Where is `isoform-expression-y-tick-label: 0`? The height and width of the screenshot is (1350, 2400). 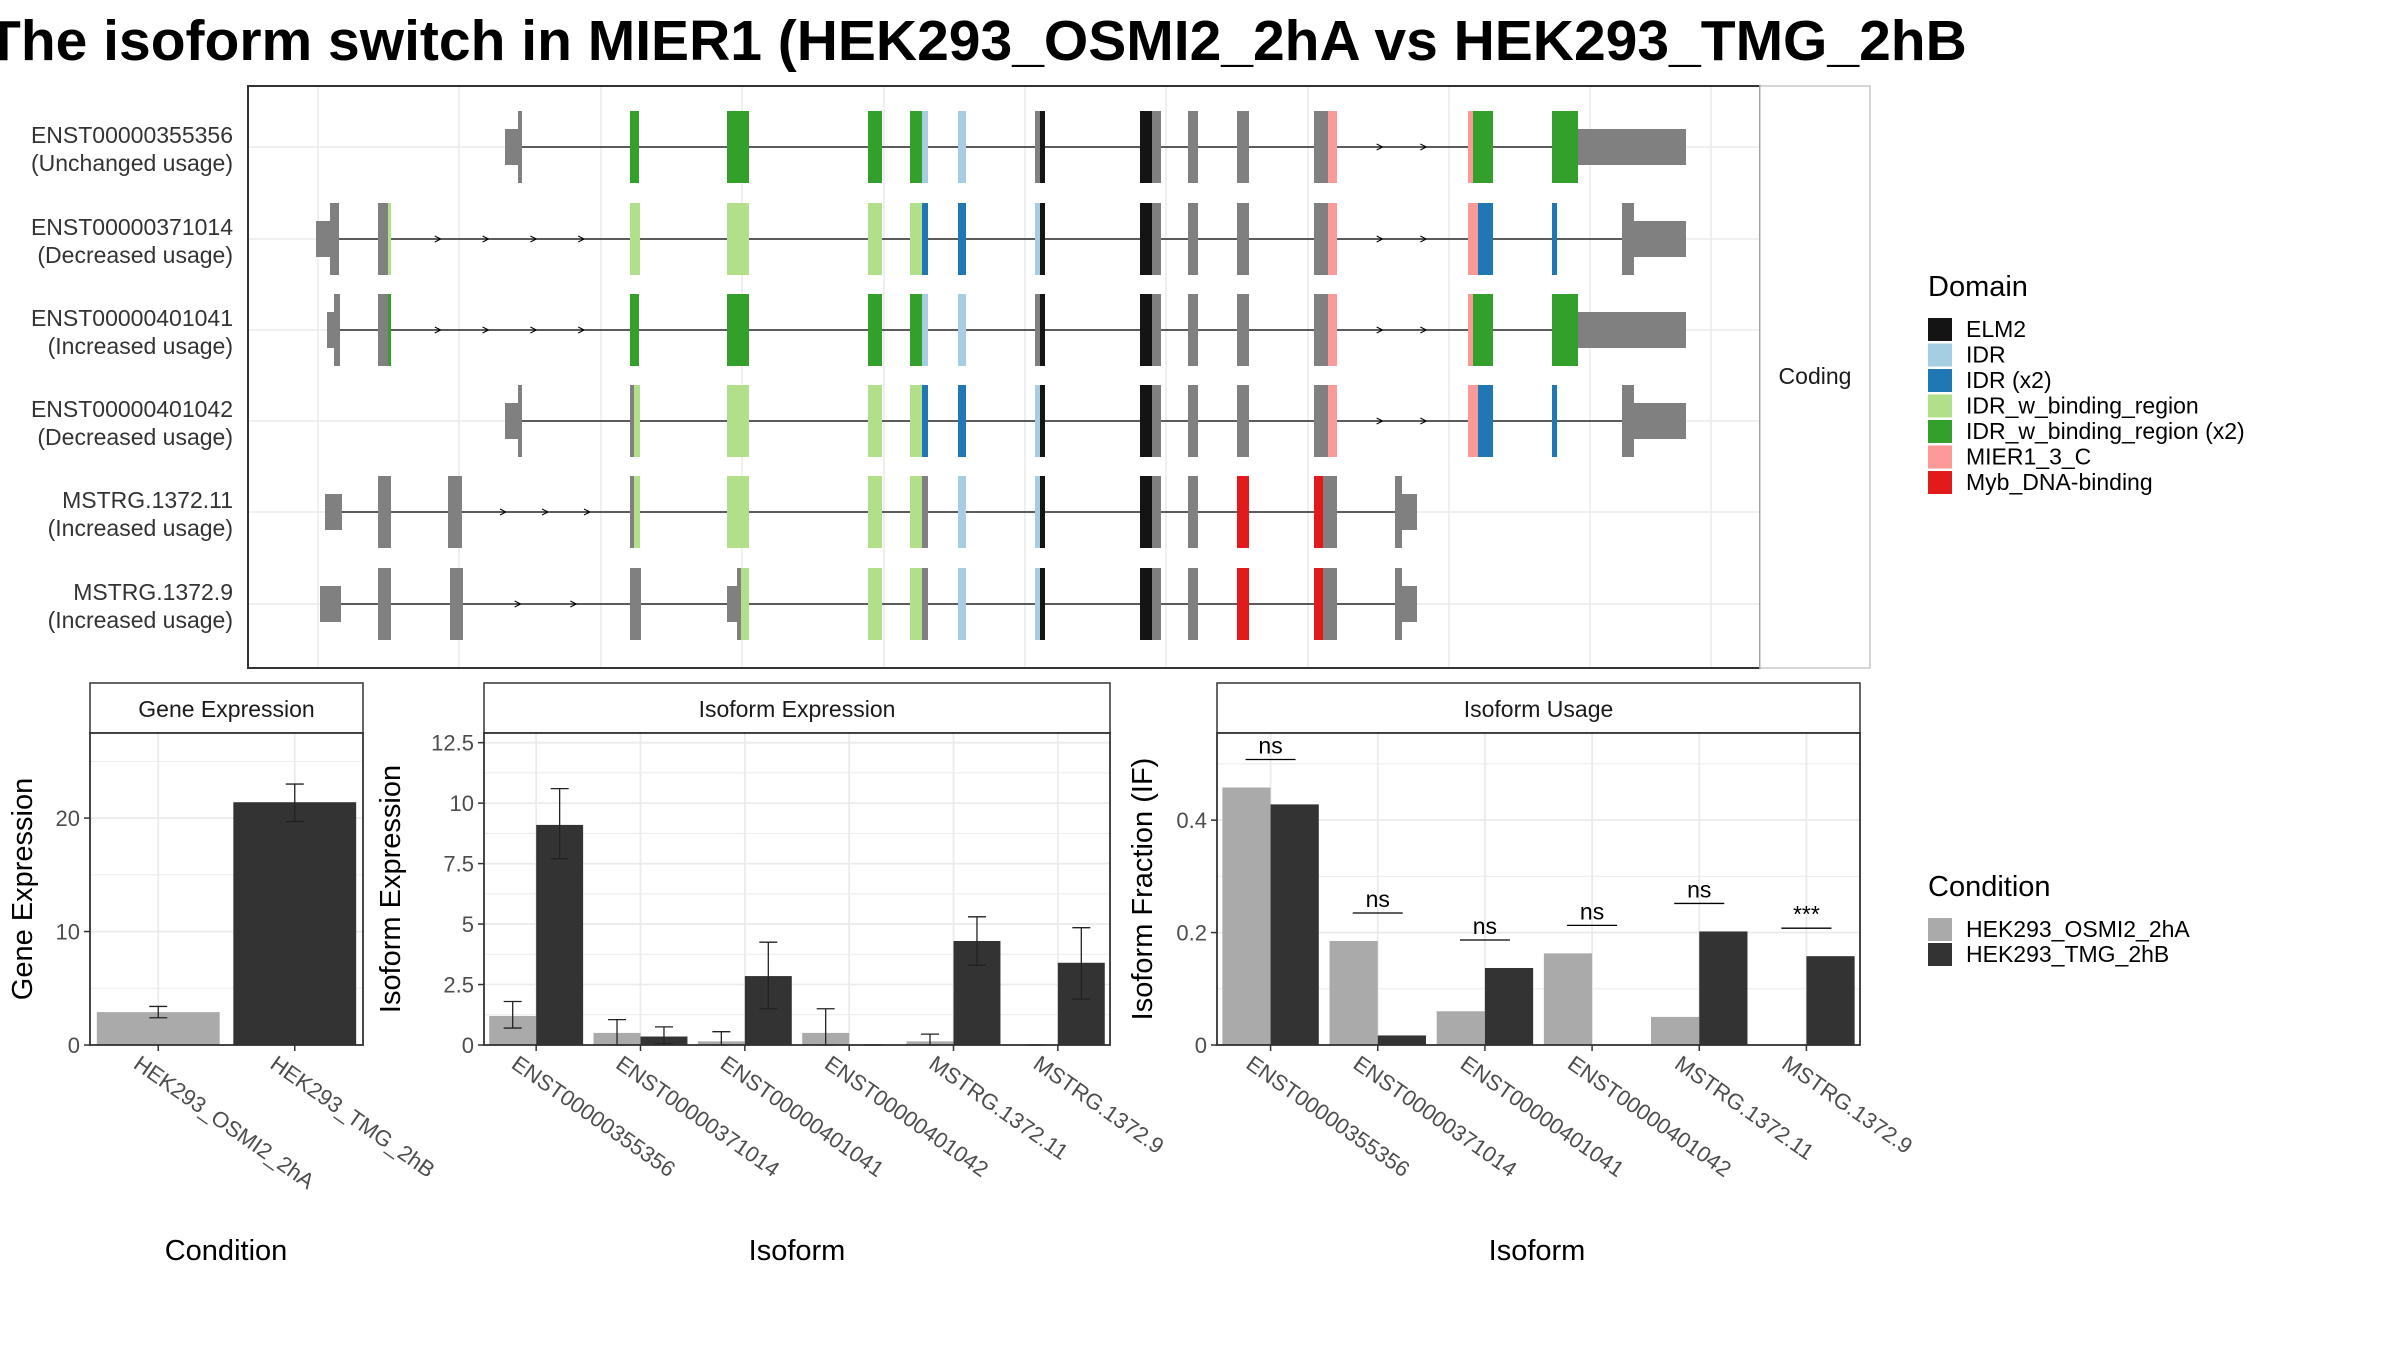
isoform-expression-y-tick-label: 0 is located at coordinates (468, 1045).